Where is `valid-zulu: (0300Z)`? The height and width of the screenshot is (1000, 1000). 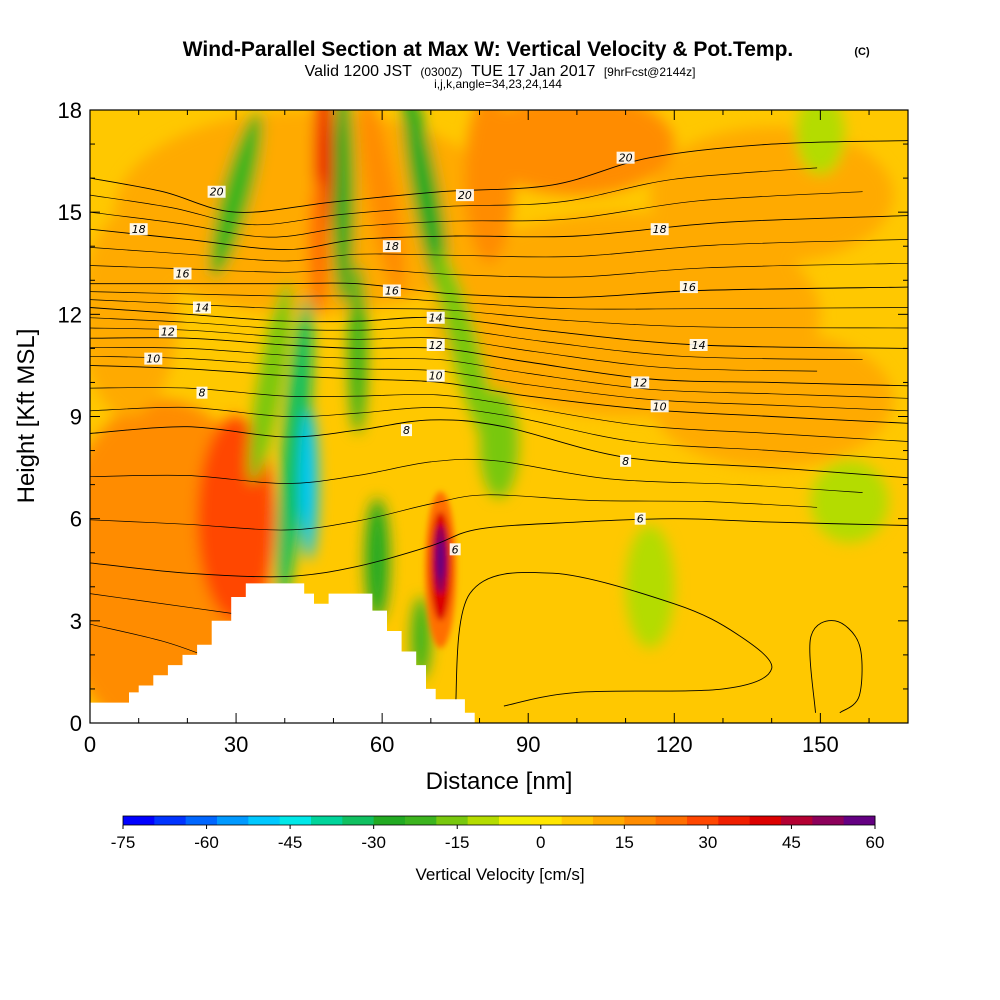
valid-zulu: (0300Z) is located at coordinates (441, 72).